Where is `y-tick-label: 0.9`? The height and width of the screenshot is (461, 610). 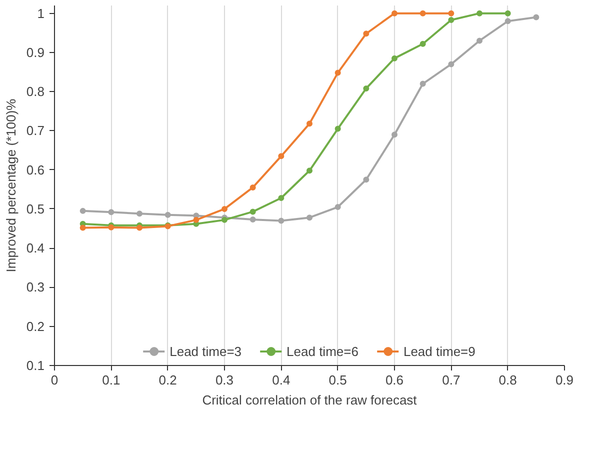
y-tick-label: 0.9 is located at coordinates (35, 52).